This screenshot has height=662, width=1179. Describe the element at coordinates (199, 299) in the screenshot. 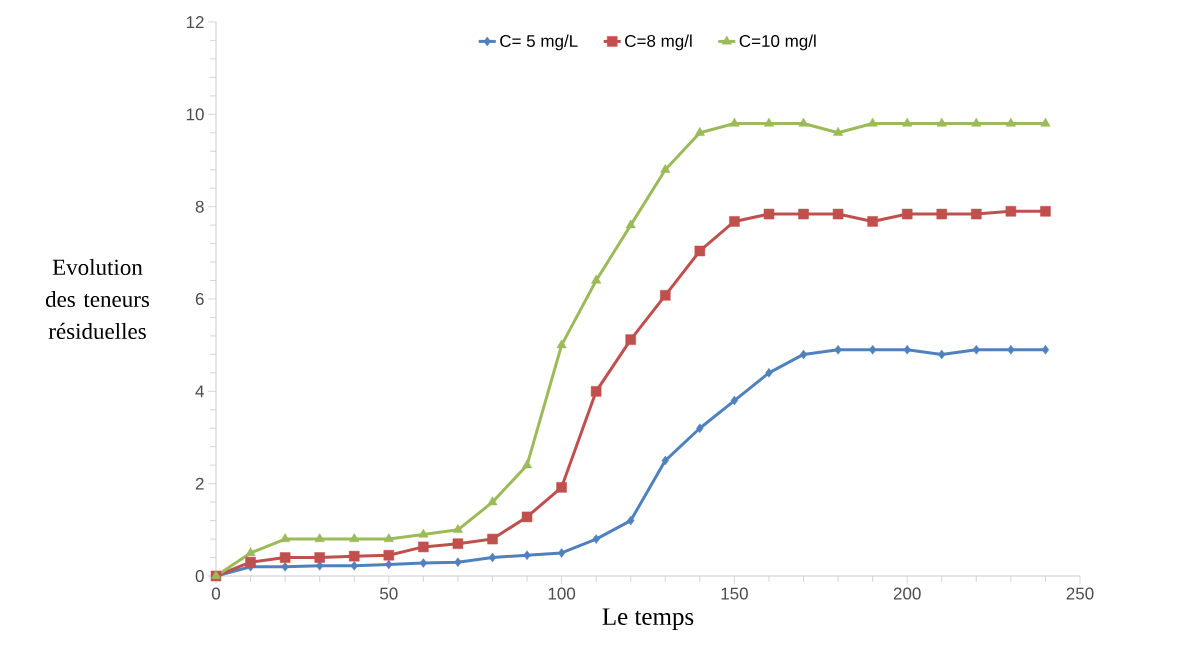

I see `y-tick-label: 6` at that location.